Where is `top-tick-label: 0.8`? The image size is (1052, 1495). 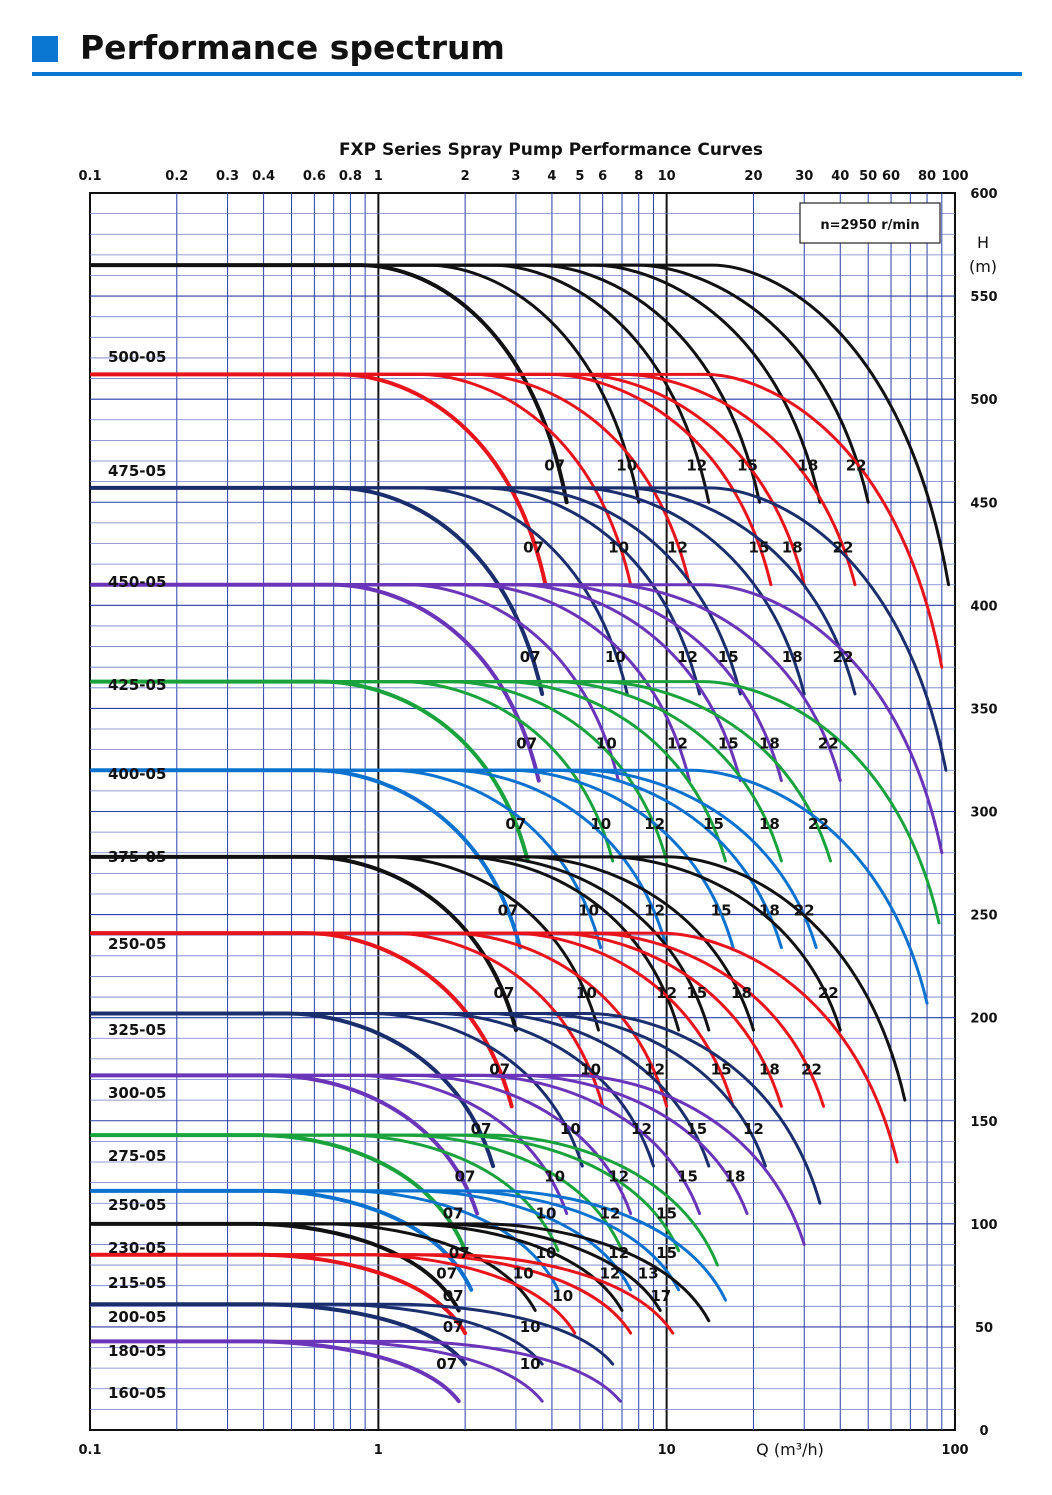
top-tick-label: 0.8 is located at coordinates (350, 176).